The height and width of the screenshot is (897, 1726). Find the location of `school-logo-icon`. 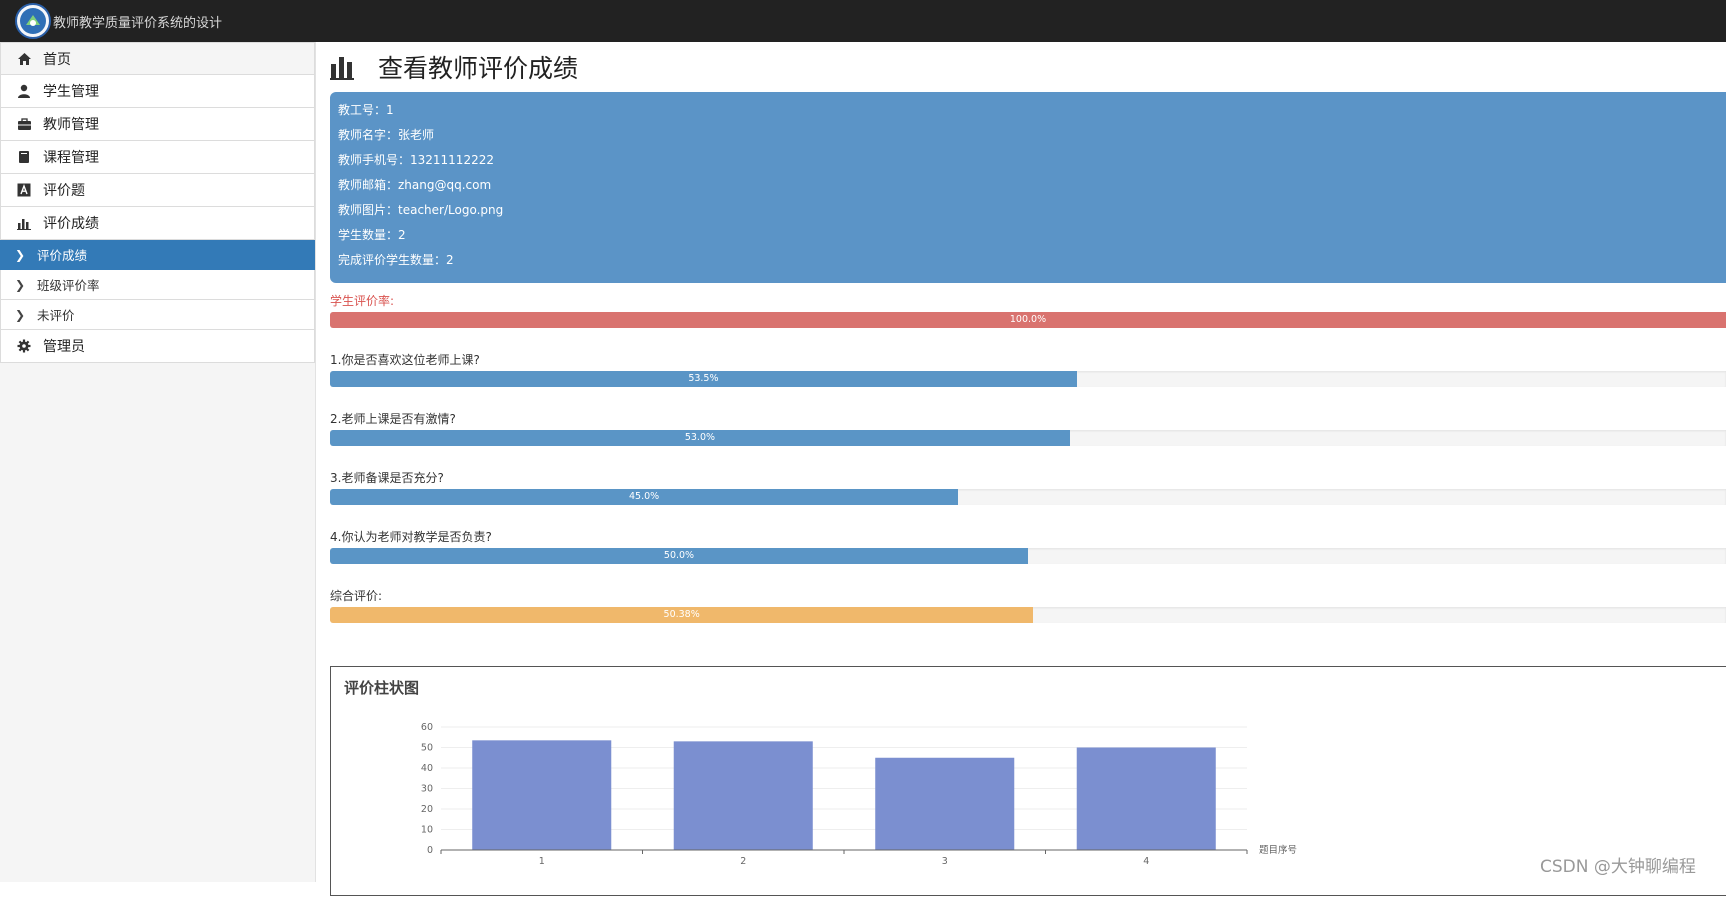

school-logo-icon is located at coordinates (33, 21).